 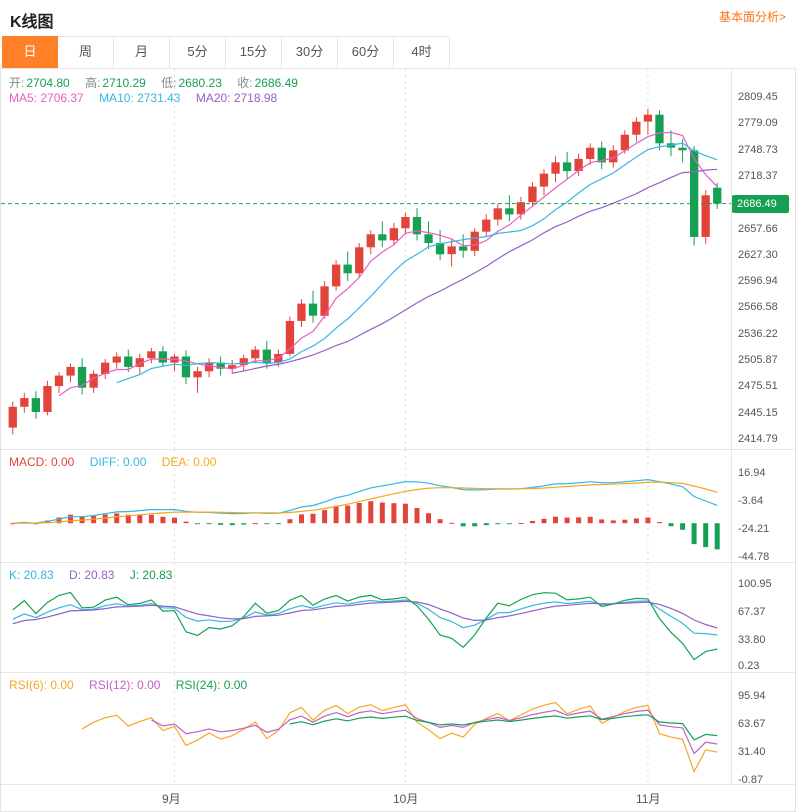 What do you see at coordinates (30, 52) in the screenshot?
I see `tab-day: 日` at bounding box center [30, 52].